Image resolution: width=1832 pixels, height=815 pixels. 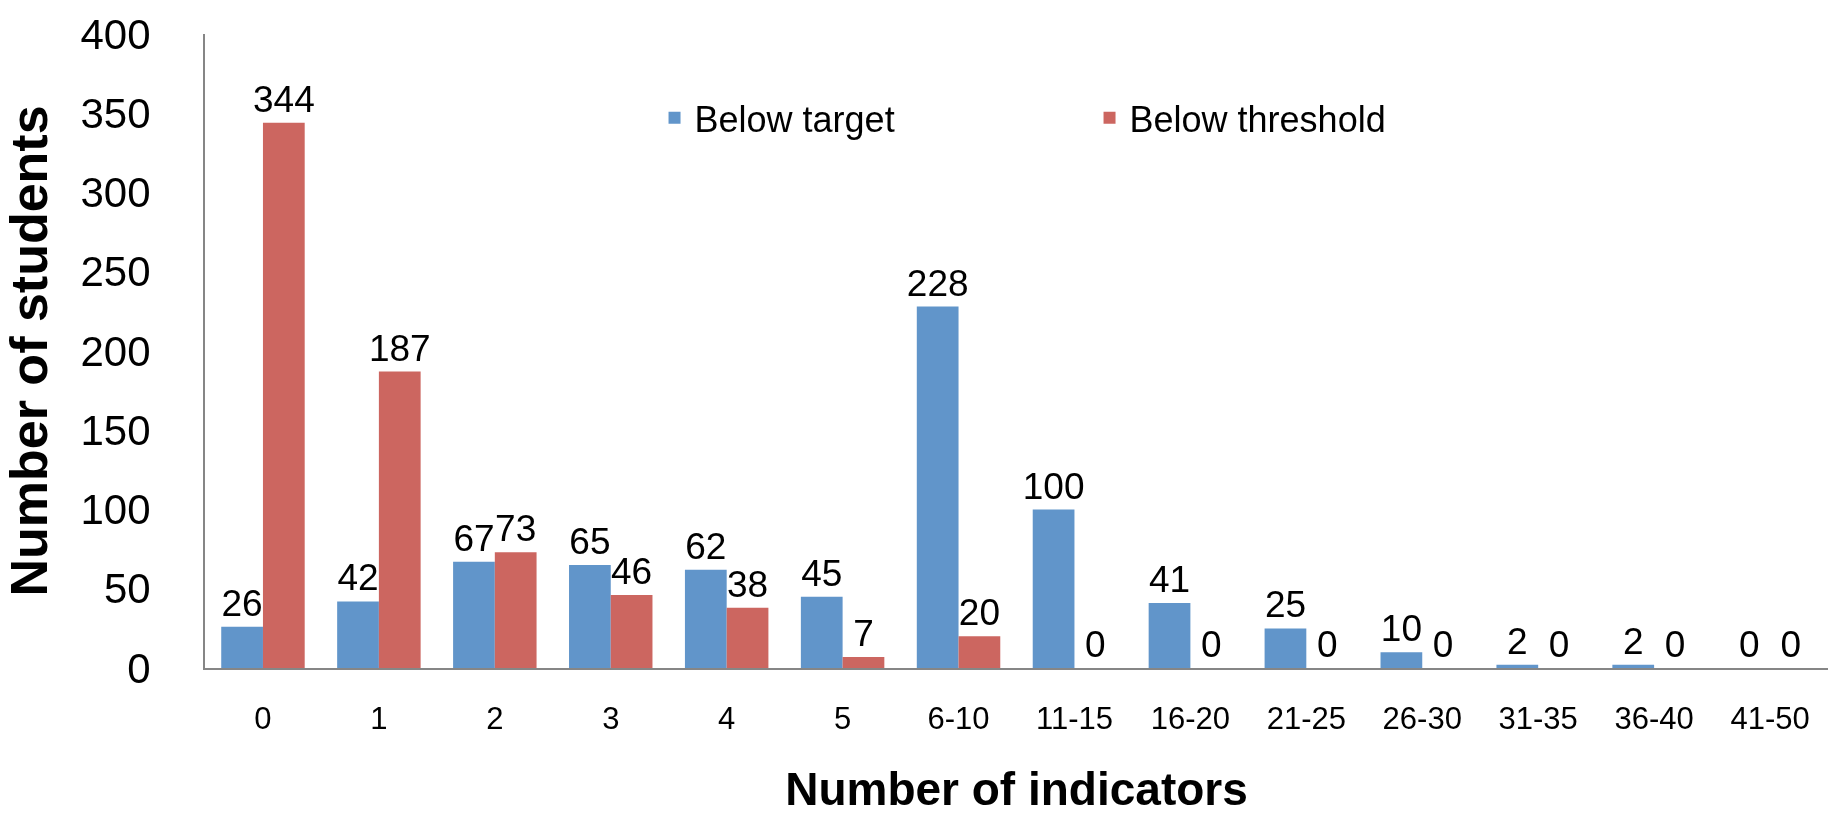 I want to click on y-axis-title: Number of students, so click(x=29, y=351).